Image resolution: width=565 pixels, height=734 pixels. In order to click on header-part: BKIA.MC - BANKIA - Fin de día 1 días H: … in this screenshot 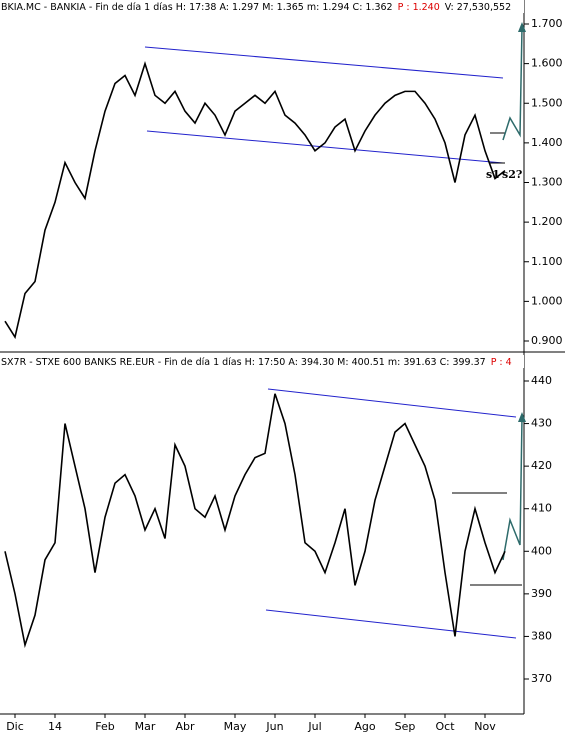, I will do `click(197, 7)`.